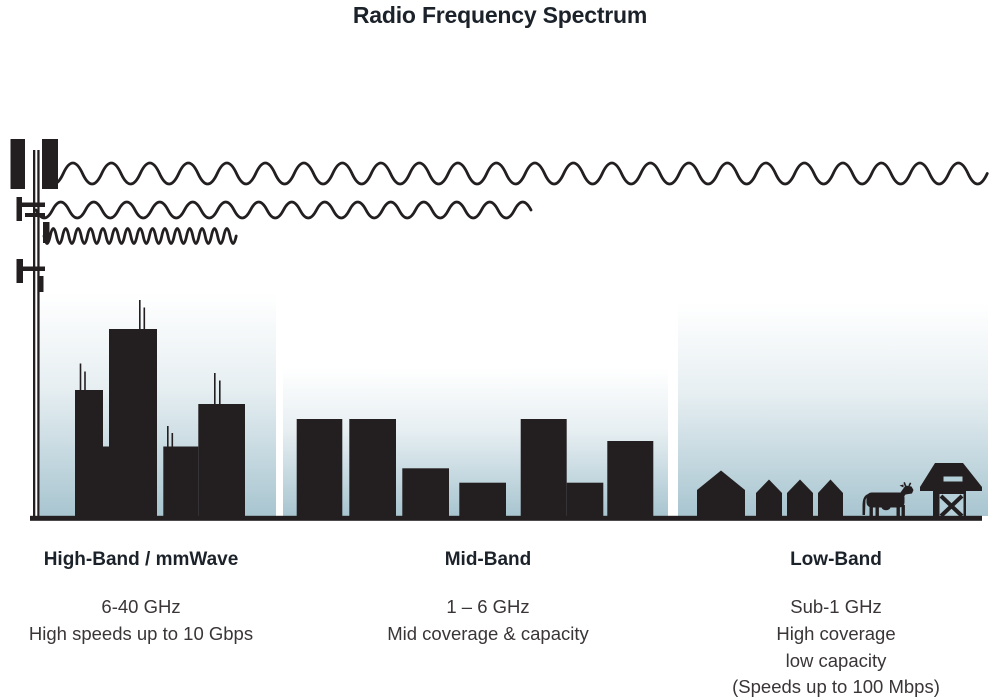 The width and height of the screenshot is (1000, 700). Describe the element at coordinates (141, 559) in the screenshot. I see `band-title-high: High-Band / mmWave` at that location.